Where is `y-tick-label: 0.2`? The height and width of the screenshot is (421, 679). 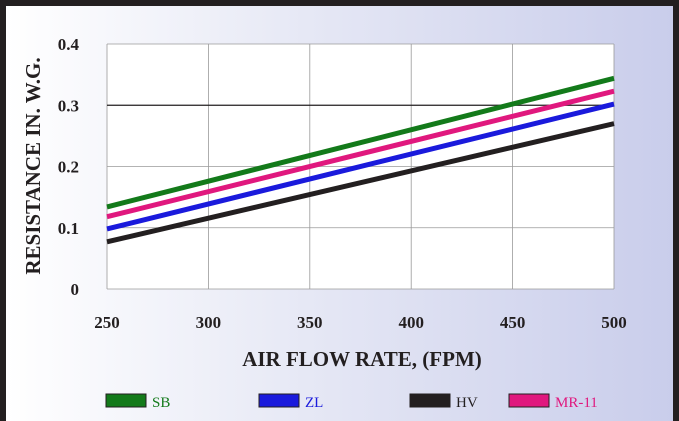
y-tick-label: 0.2 is located at coordinates (68, 167).